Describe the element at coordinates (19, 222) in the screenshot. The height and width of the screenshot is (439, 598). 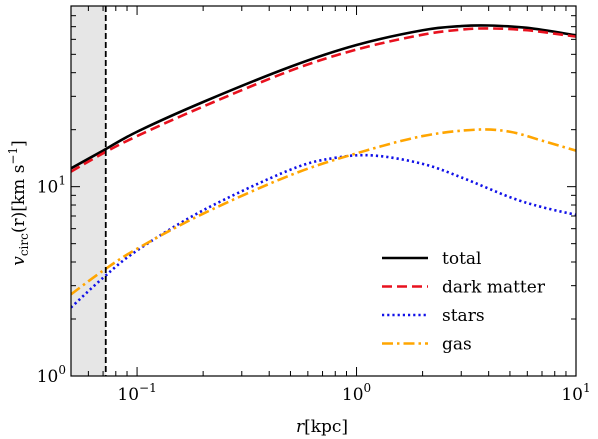
I see `y-axis-label-arg: (r)` at that location.